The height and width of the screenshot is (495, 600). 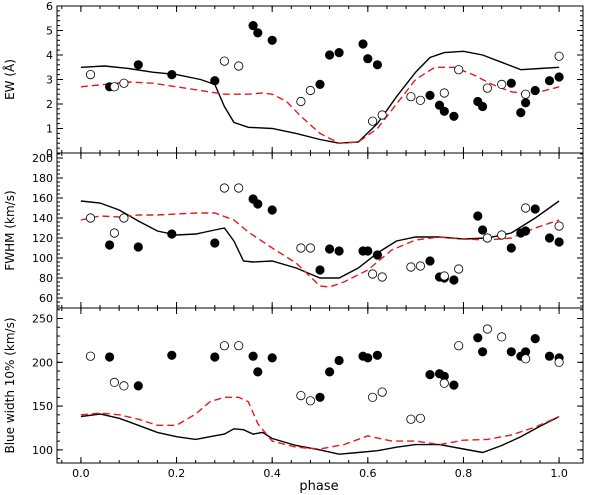 I want to click on y-tick-label: 140, so click(x=42, y=218).